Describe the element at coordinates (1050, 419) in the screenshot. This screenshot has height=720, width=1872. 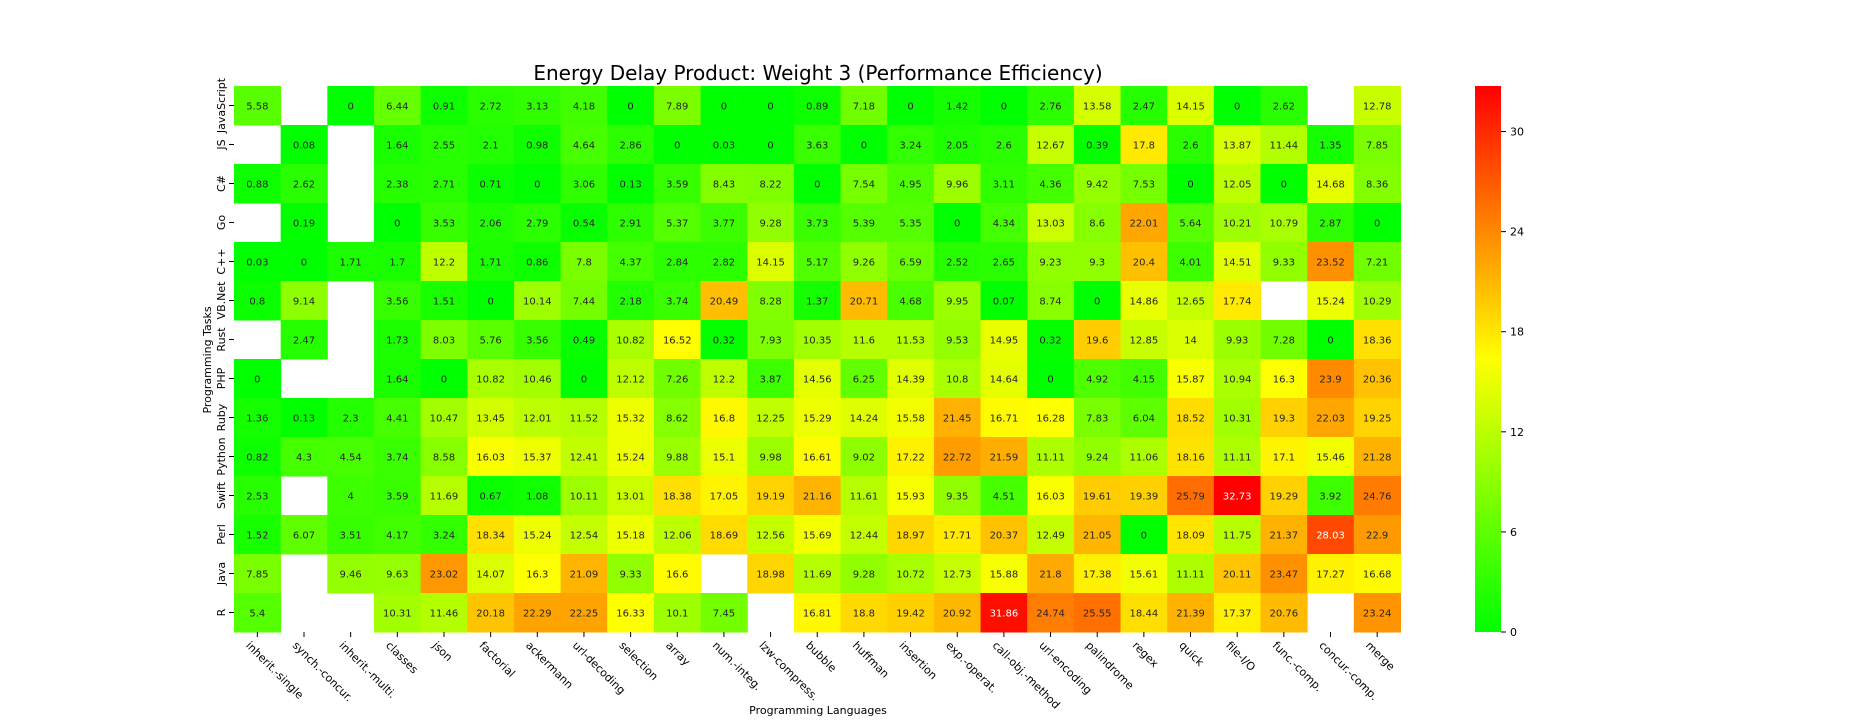
I see `cell-value-label: 16.28` at that location.